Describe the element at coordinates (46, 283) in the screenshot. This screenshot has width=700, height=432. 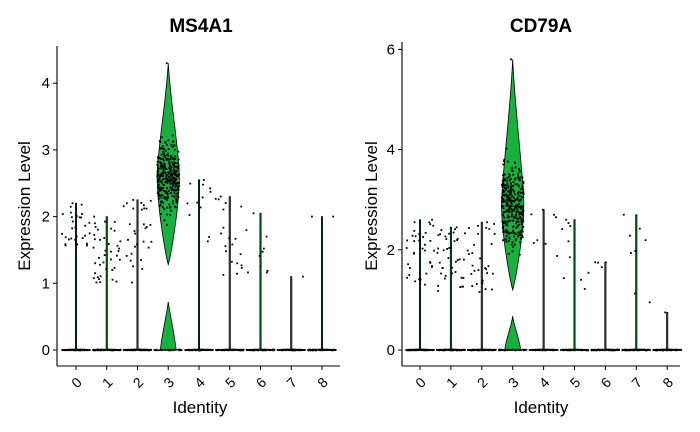
I see `y-tick-label: 1` at that location.